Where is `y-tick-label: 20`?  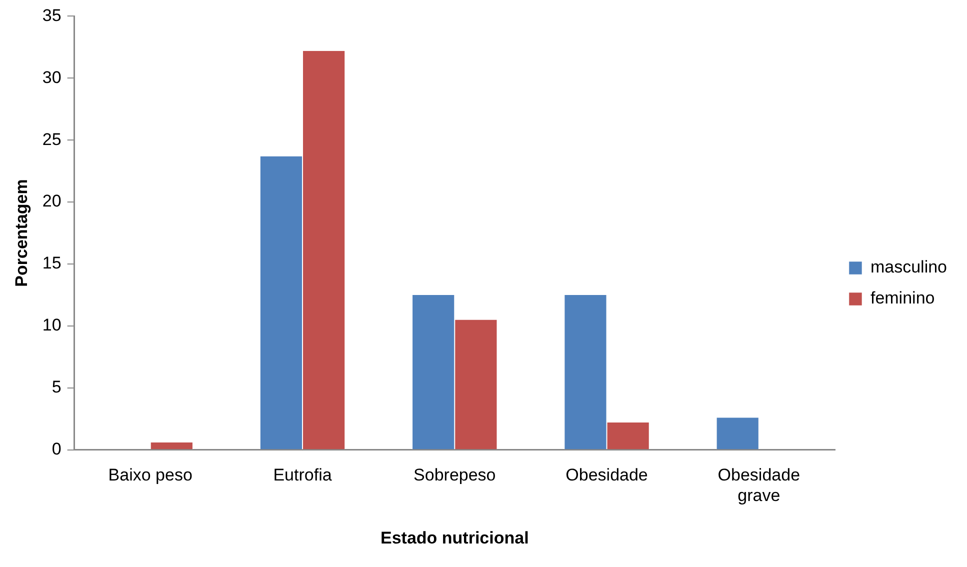
y-tick-label: 20 is located at coordinates (52, 201).